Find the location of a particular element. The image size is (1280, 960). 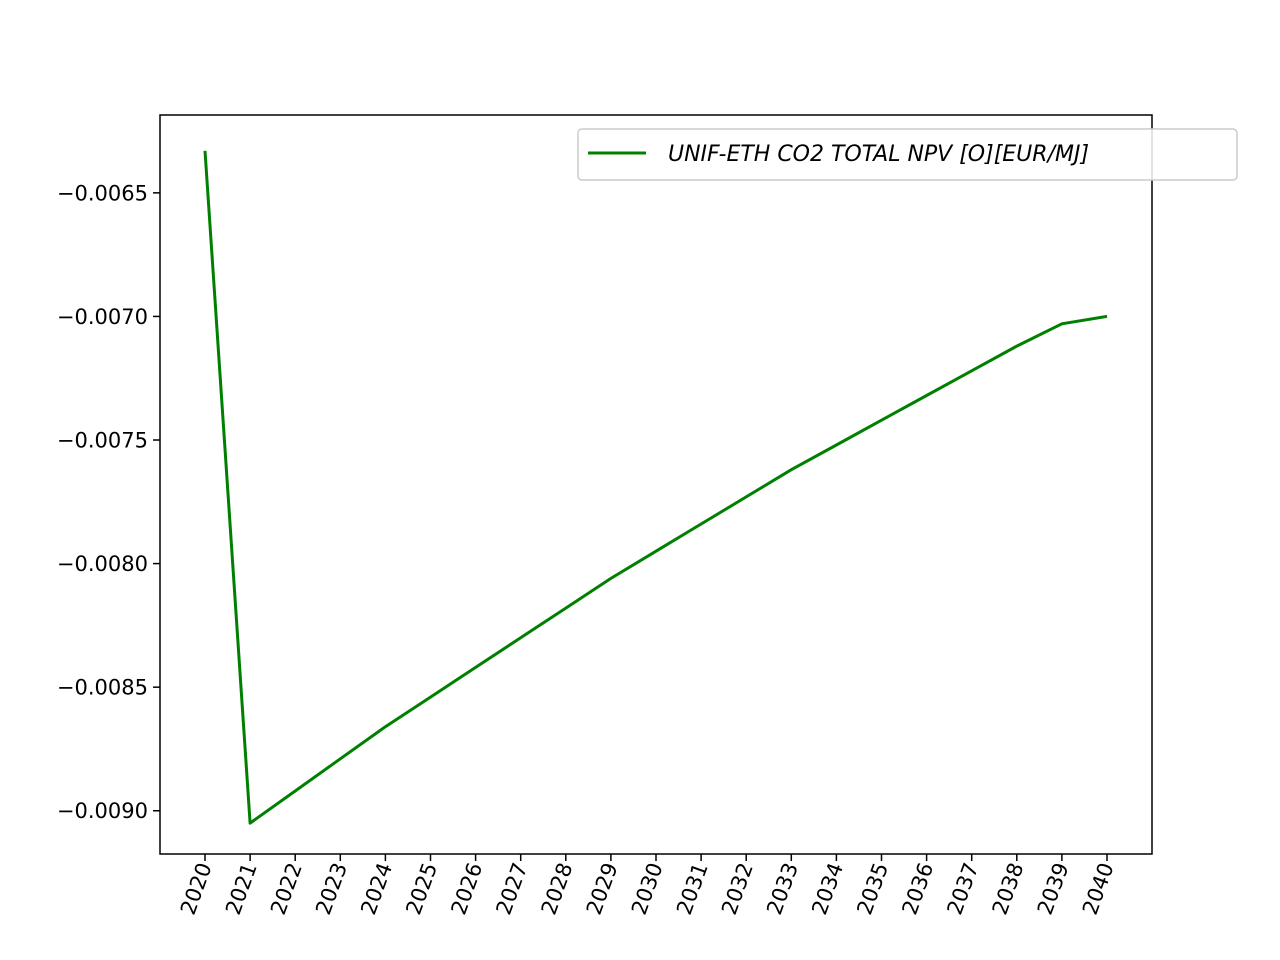

x-tick-label: 2040 is located at coordinates (1098, 889).